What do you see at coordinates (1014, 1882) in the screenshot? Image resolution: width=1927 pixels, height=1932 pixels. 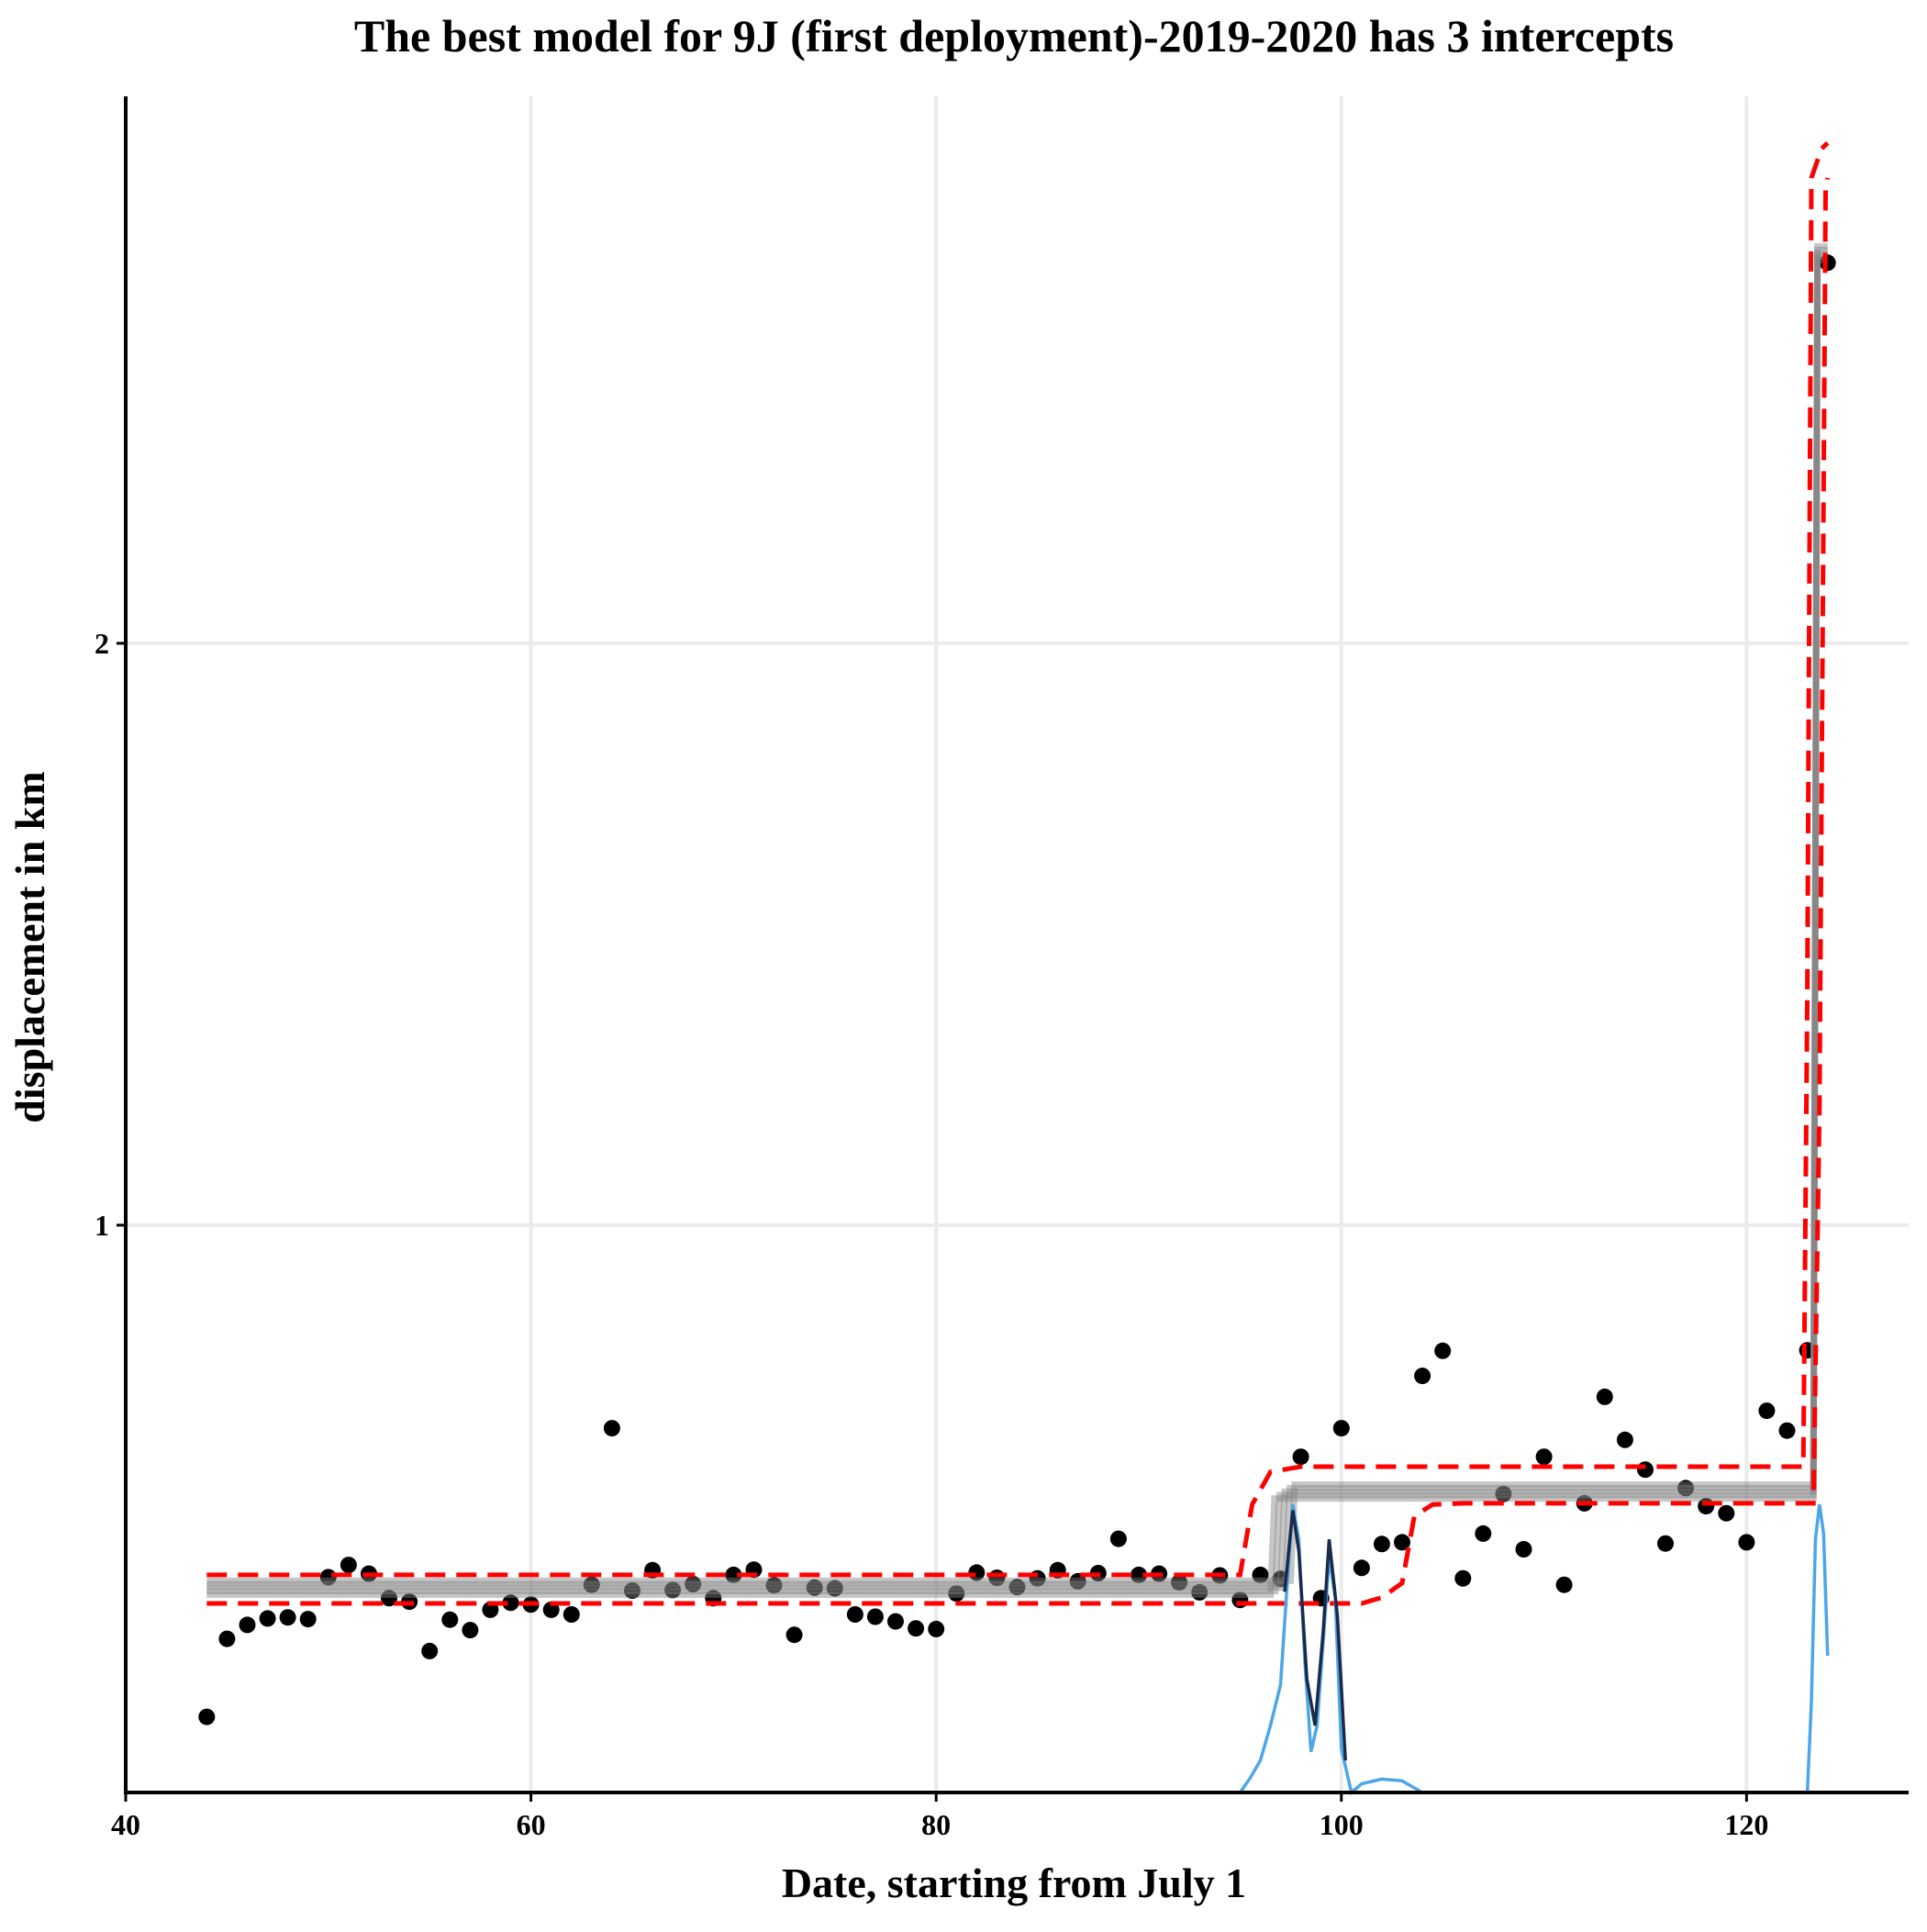 I see `x-axis-title: Date, starting from July 1` at bounding box center [1014, 1882].